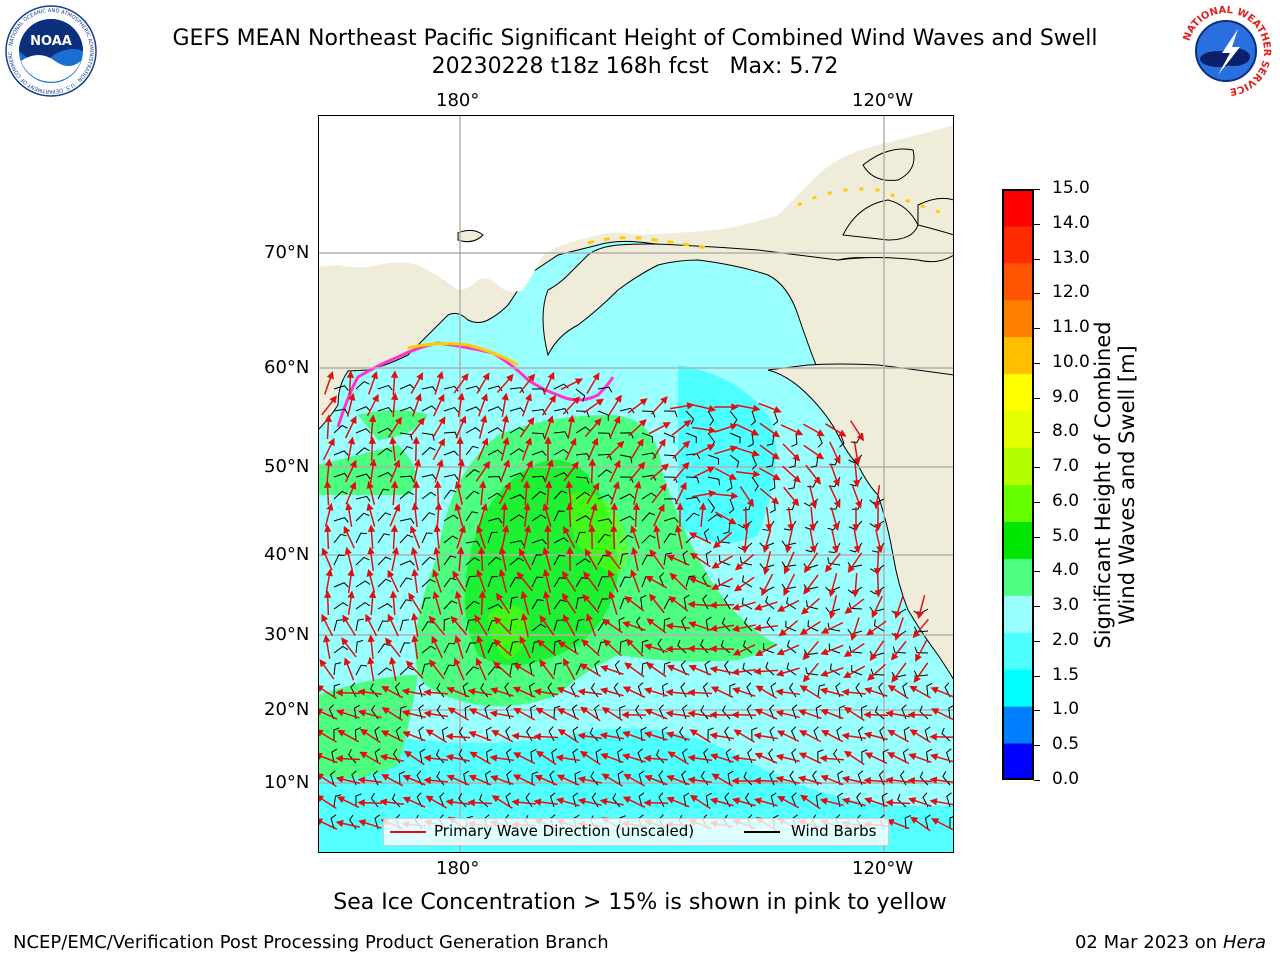  What do you see at coordinates (1037, 746) in the screenshot?
I see `colorbar-tick` at bounding box center [1037, 746].